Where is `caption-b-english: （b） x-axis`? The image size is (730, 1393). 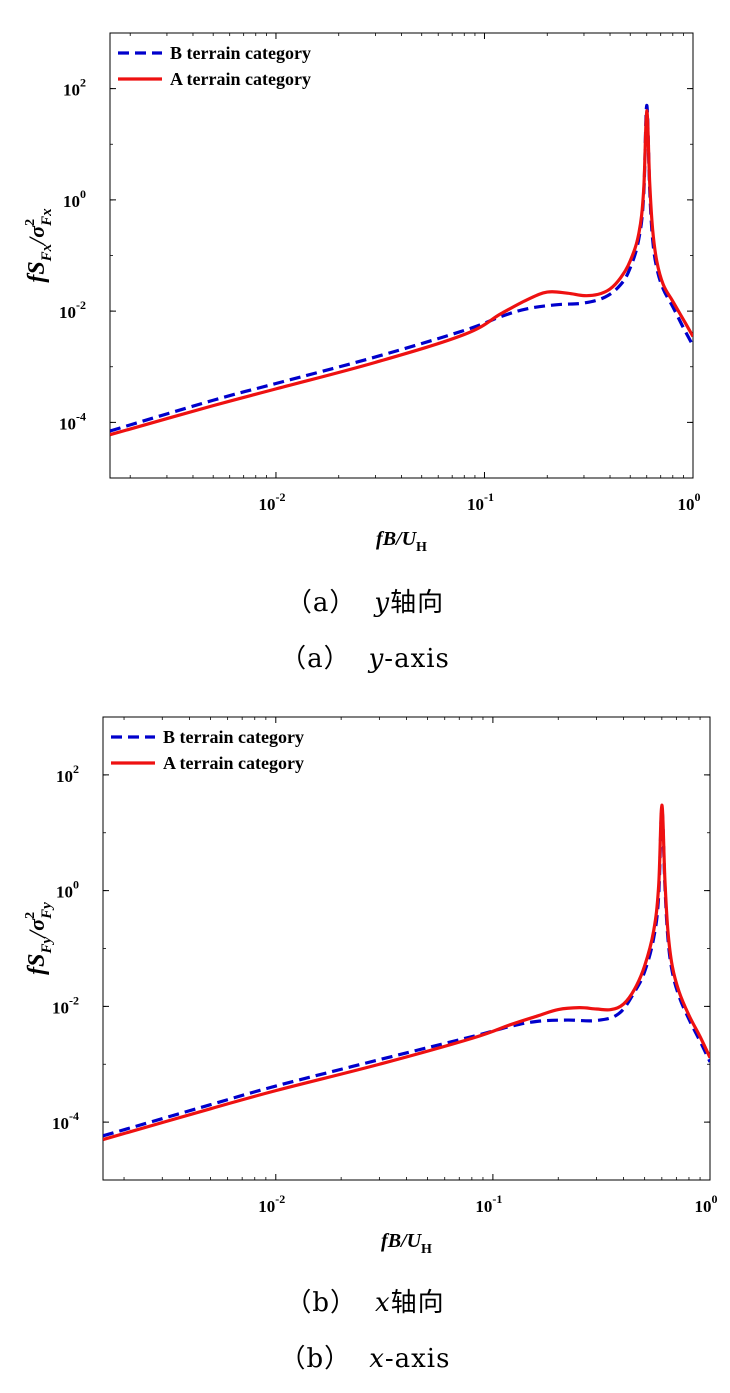
caption-b-english: （b） x-axis is located at coordinates (365, 1356).